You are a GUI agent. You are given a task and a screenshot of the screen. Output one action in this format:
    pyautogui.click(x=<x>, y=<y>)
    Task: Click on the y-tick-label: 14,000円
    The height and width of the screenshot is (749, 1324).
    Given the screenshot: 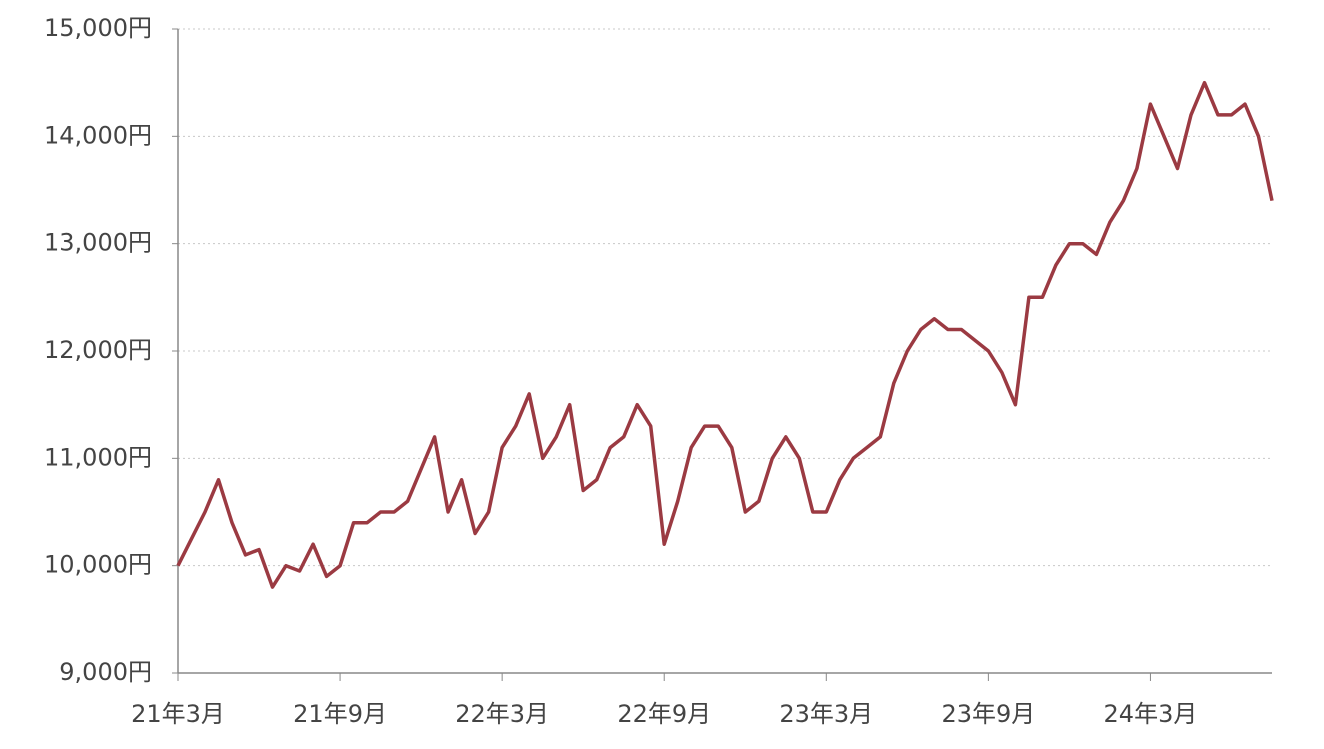 What is the action you would take?
    pyautogui.click(x=98, y=135)
    